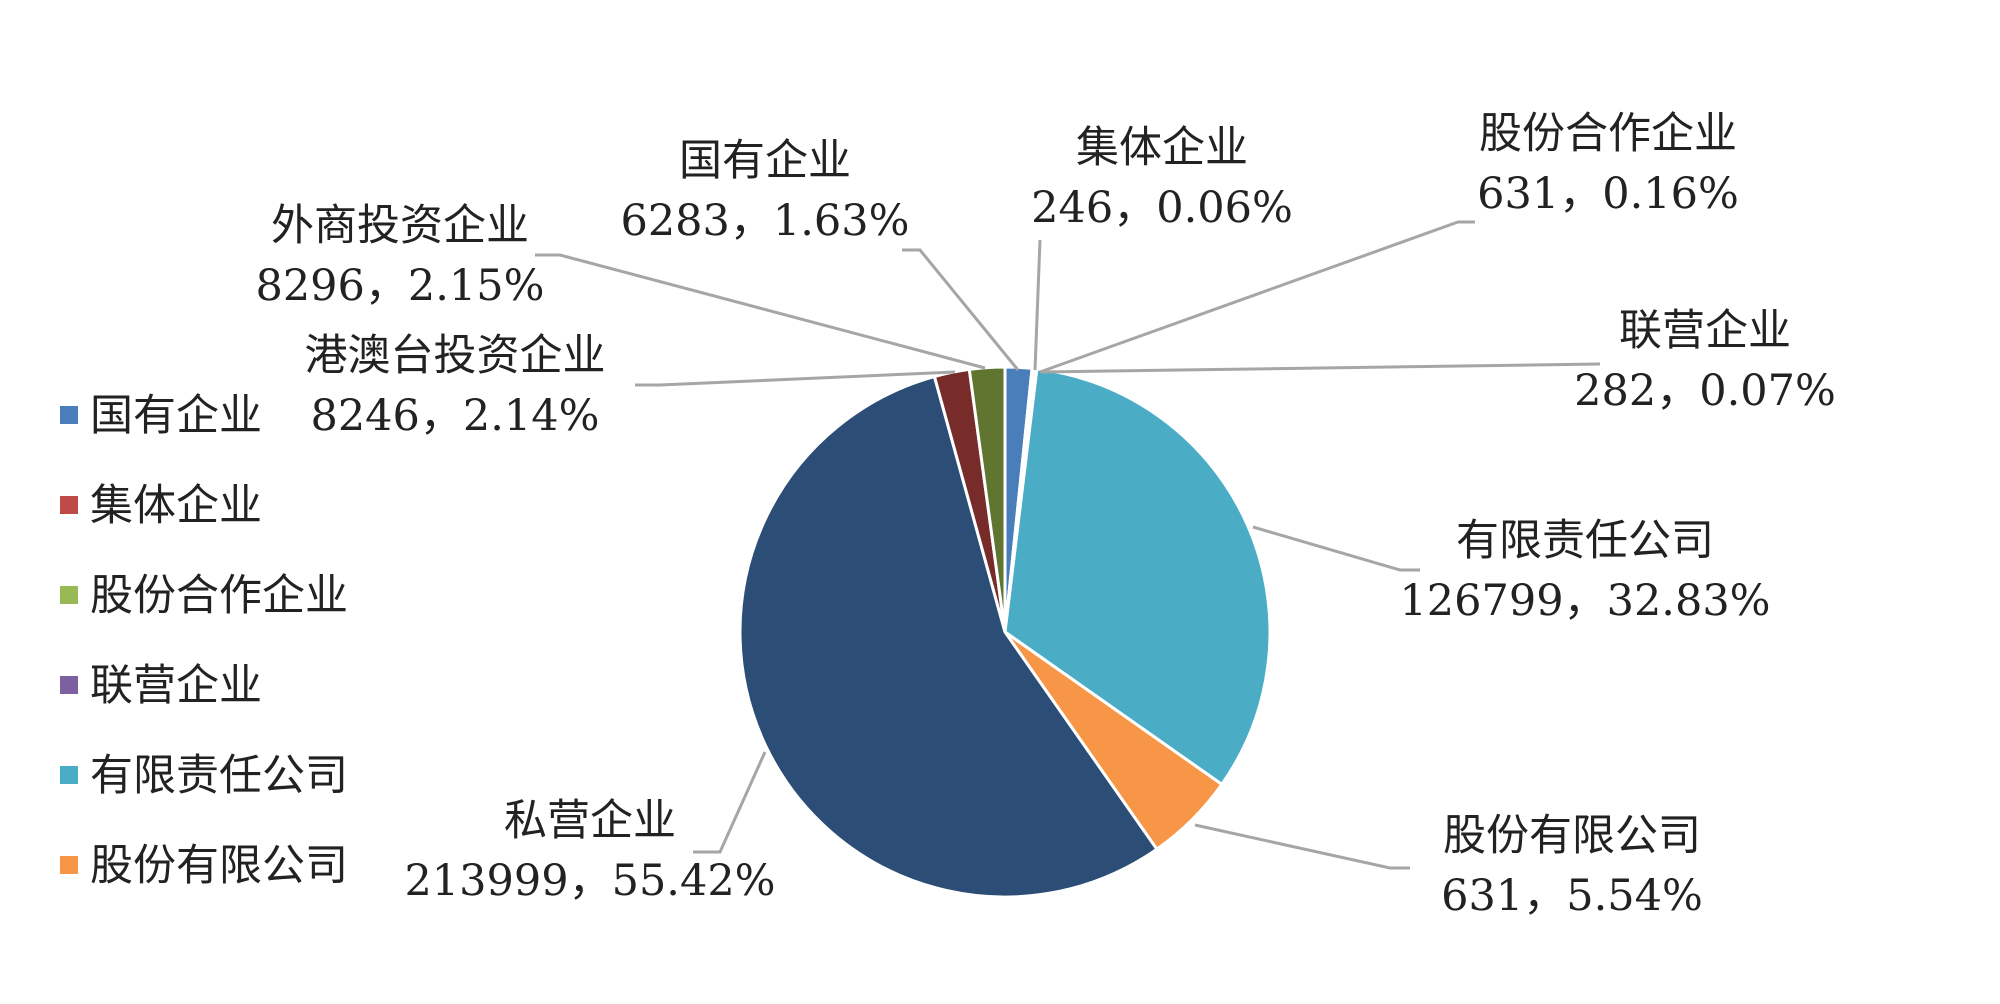 The width and height of the screenshot is (2000, 1004). Describe the element at coordinates (400, 226) in the screenshot. I see `data-label-name-9: 外商投资企业` at that location.